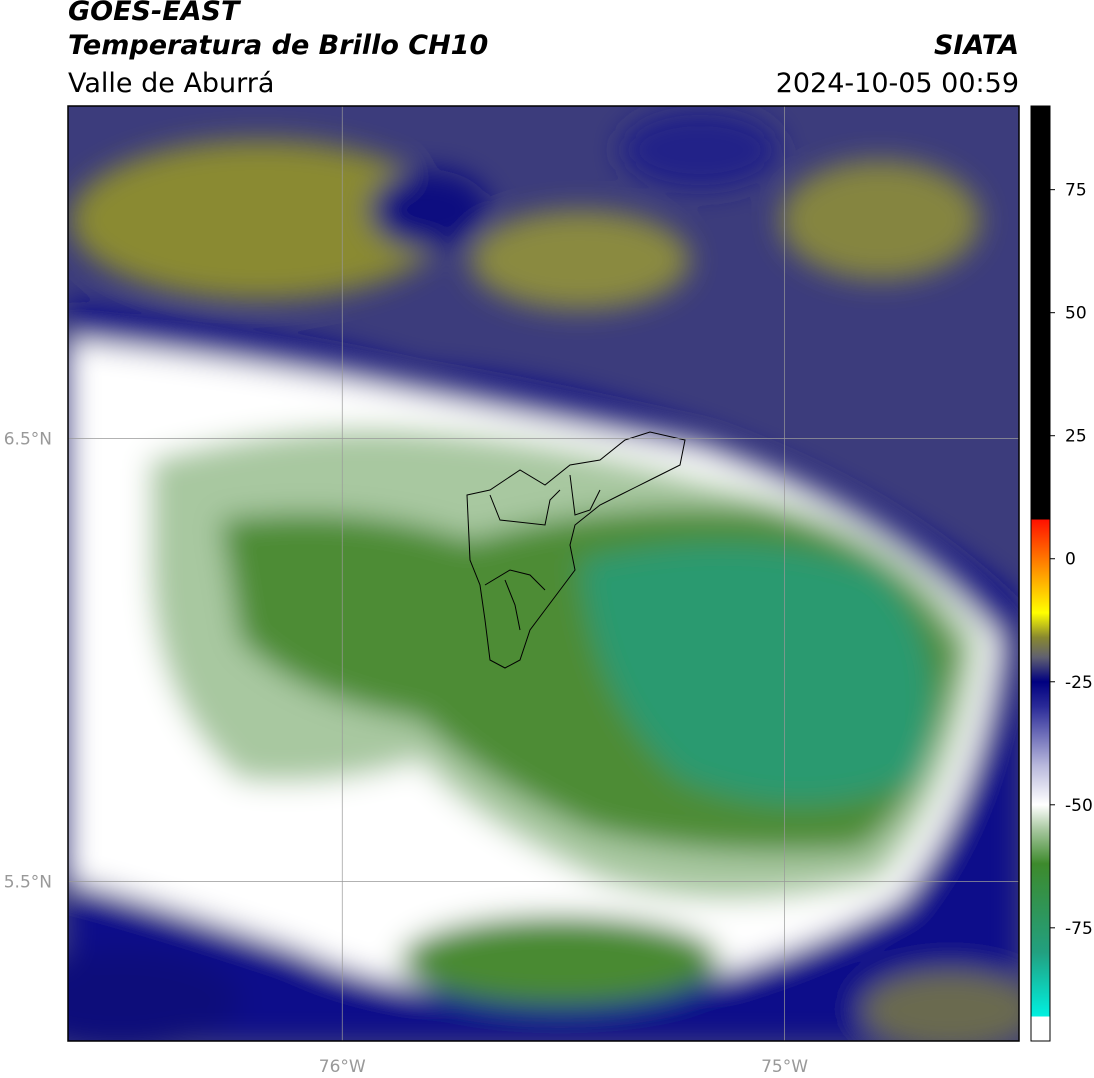  Describe the element at coordinates (342, 1067) in the screenshot. I see `lon-label: 76°W` at that location.